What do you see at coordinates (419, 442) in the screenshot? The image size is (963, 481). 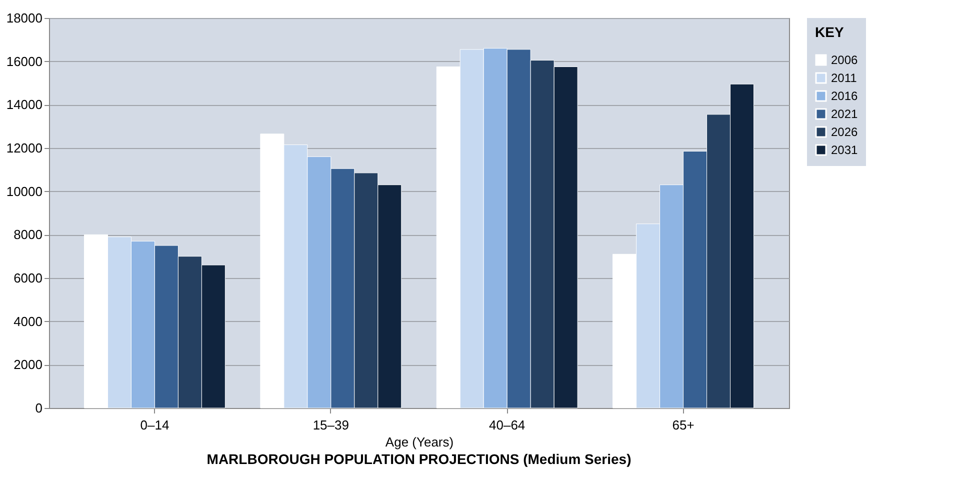 I see `x-axis-title: Age (Years)` at bounding box center [419, 442].